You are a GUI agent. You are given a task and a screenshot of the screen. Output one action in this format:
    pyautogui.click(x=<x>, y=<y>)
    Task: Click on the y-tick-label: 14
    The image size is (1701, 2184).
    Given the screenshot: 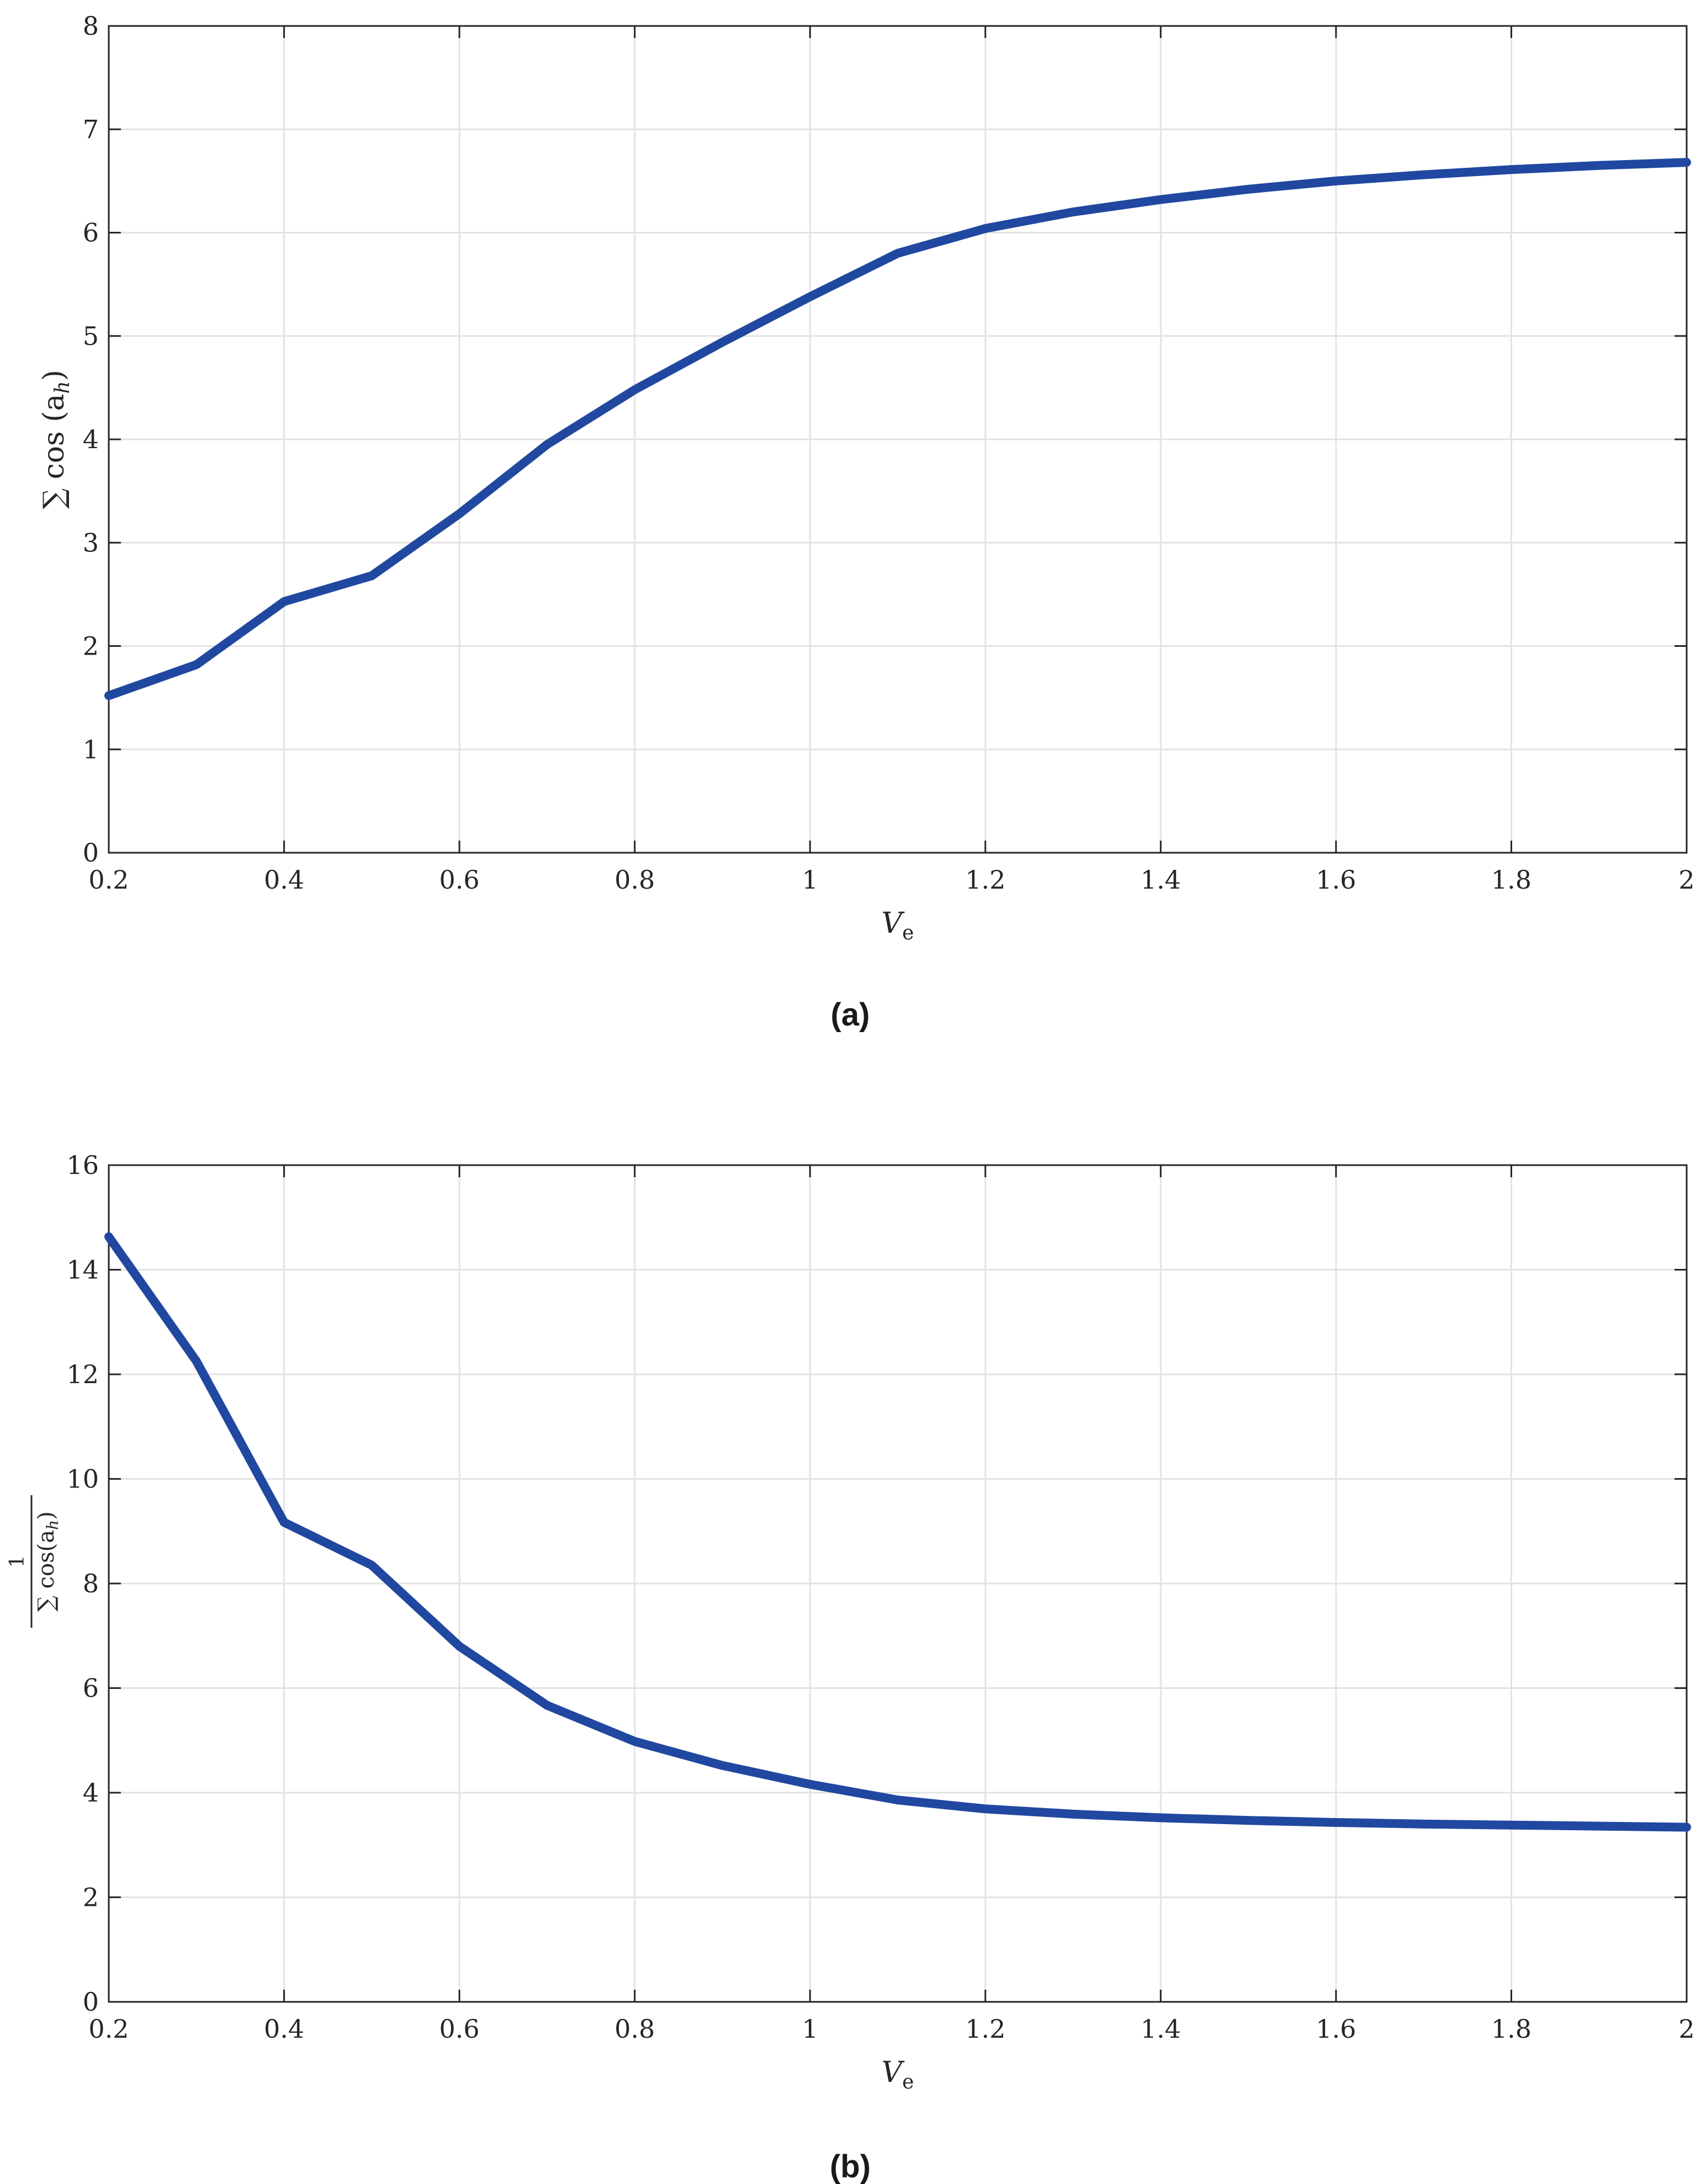 What is the action you would take?
    pyautogui.click(x=83, y=1270)
    